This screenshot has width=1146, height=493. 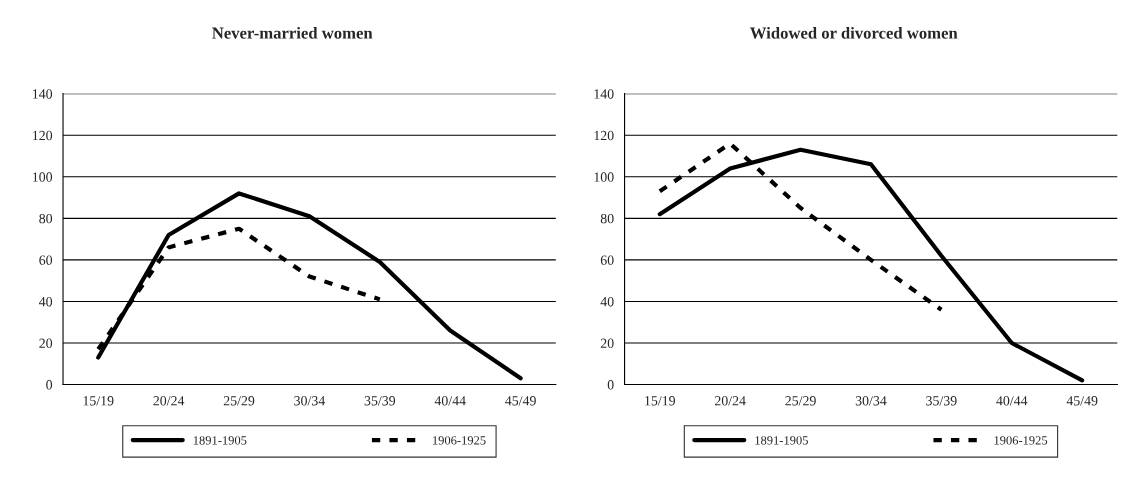 What do you see at coordinates (854, 32) in the screenshot?
I see `chart-title: Widowed or divorced women` at bounding box center [854, 32].